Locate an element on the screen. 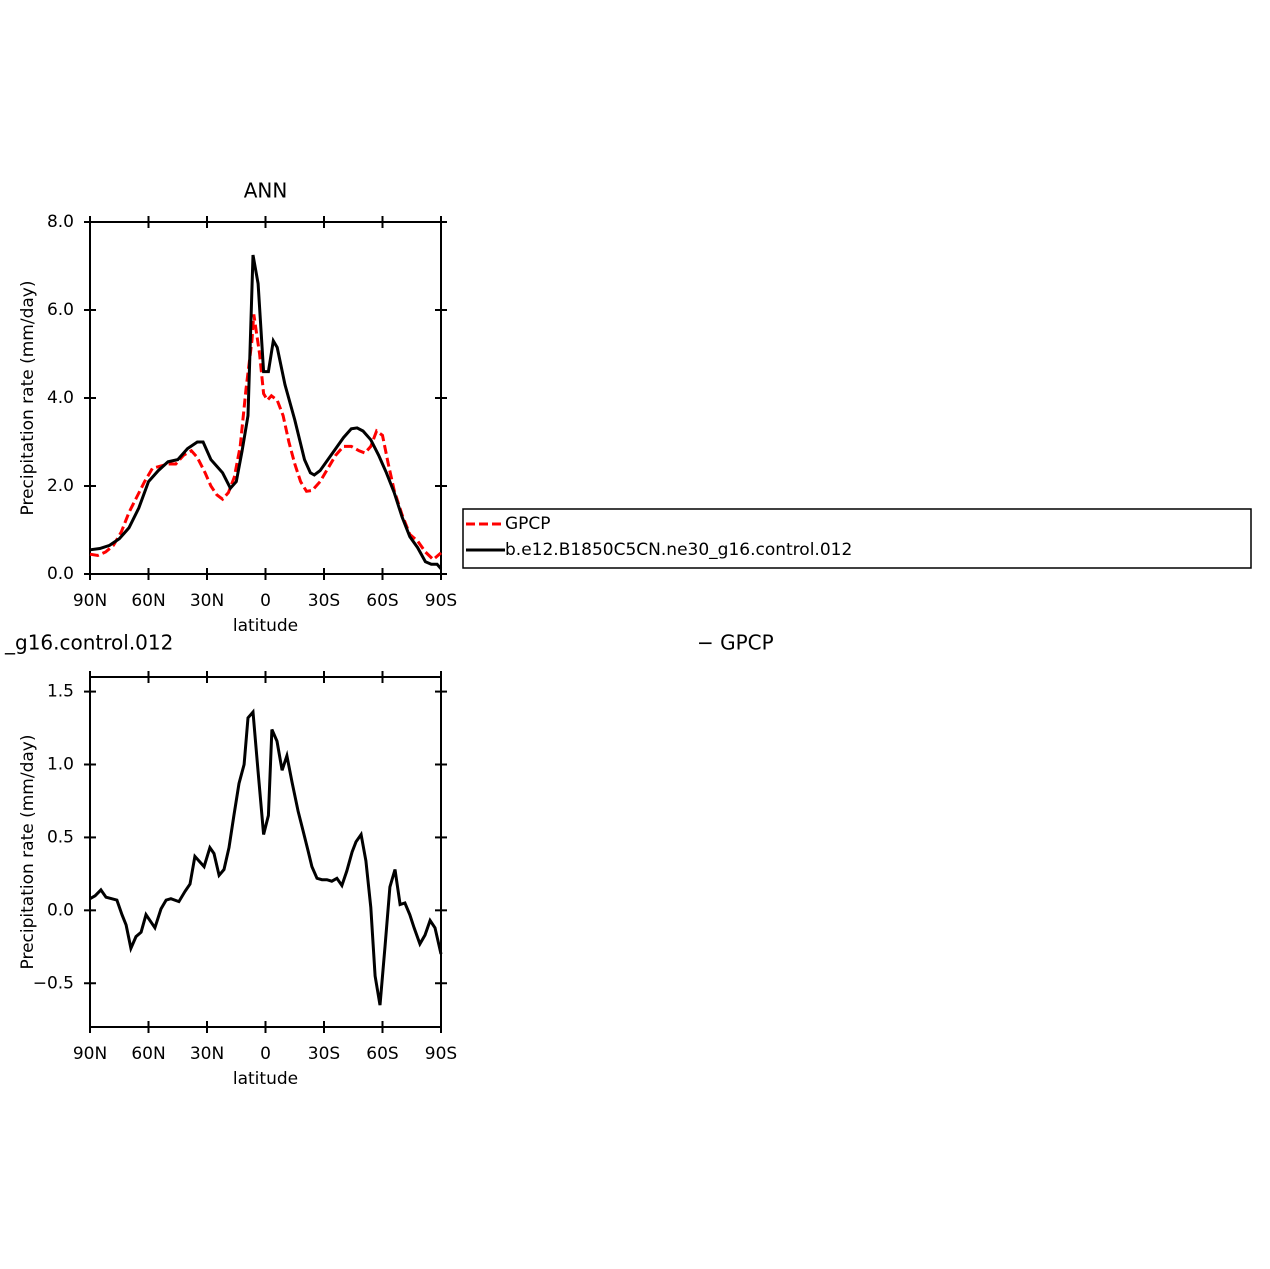  y-tick-label: 6.0 is located at coordinates (60, 310).